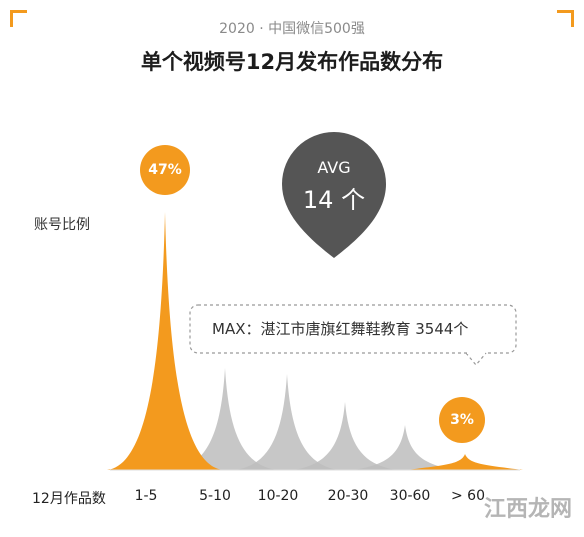 This screenshot has width=584, height=537. What do you see at coordinates (278, 496) in the screenshot?
I see `x-tick-label: 10-20` at bounding box center [278, 496].